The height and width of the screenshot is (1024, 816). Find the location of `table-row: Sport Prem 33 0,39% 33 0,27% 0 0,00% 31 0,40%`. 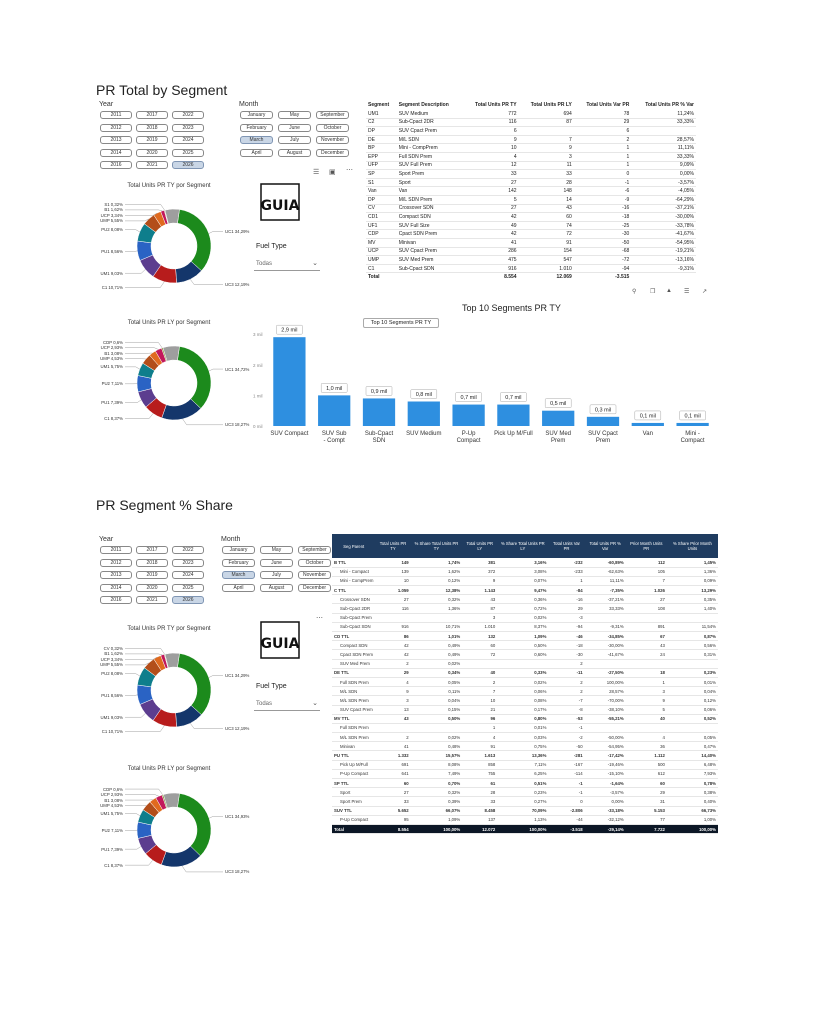

table-row: Sport Prem 33 0,39% 33 0,27% 0 0,00% 31 0,40% is located at coordinates (525, 801).